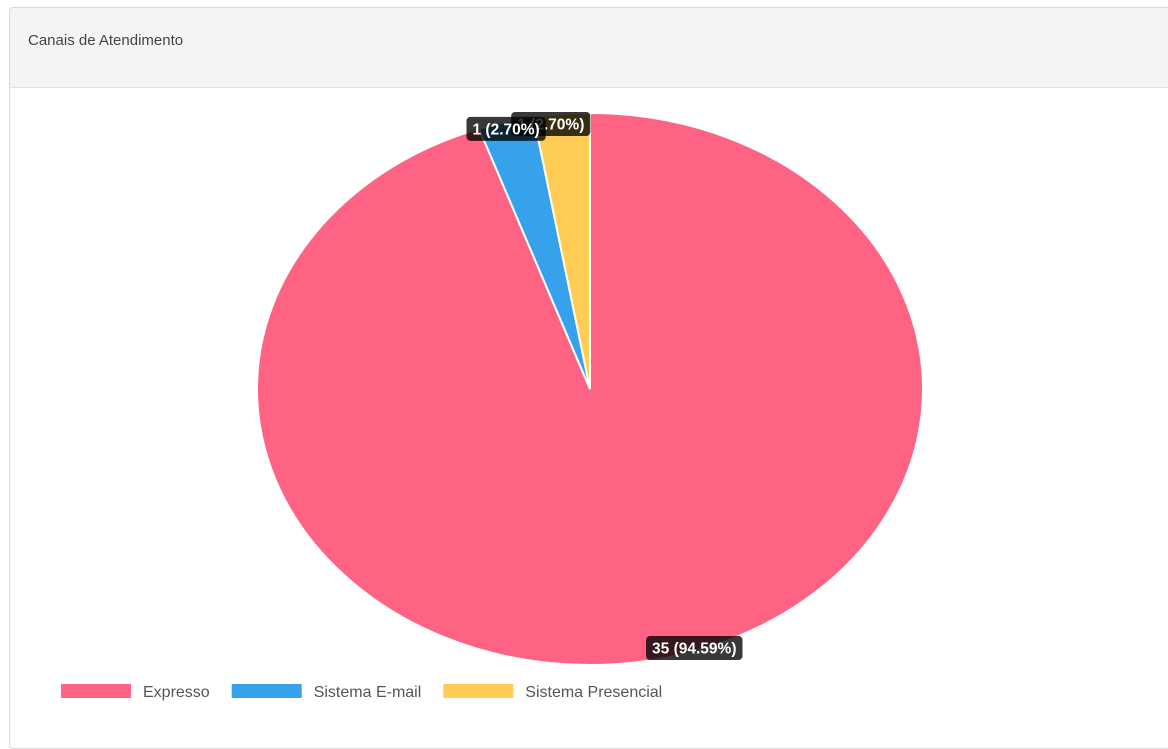 This screenshot has height=749, width=1168. What do you see at coordinates (593, 692) in the screenshot?
I see `legend-label: Sistema Presencial` at bounding box center [593, 692].